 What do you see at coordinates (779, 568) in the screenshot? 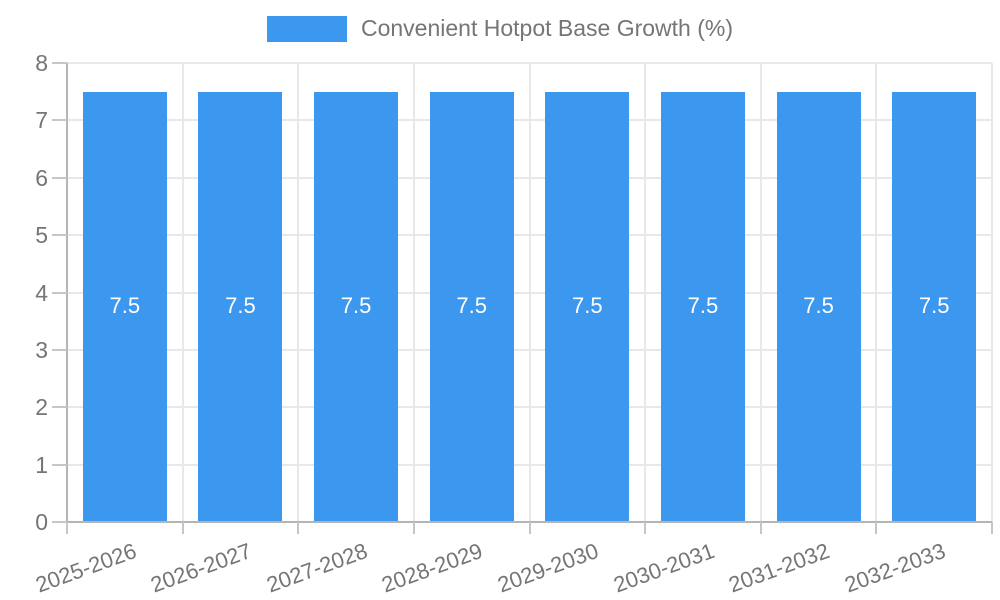
I see `x-axis-tick-label: 2031-2032` at bounding box center [779, 568].